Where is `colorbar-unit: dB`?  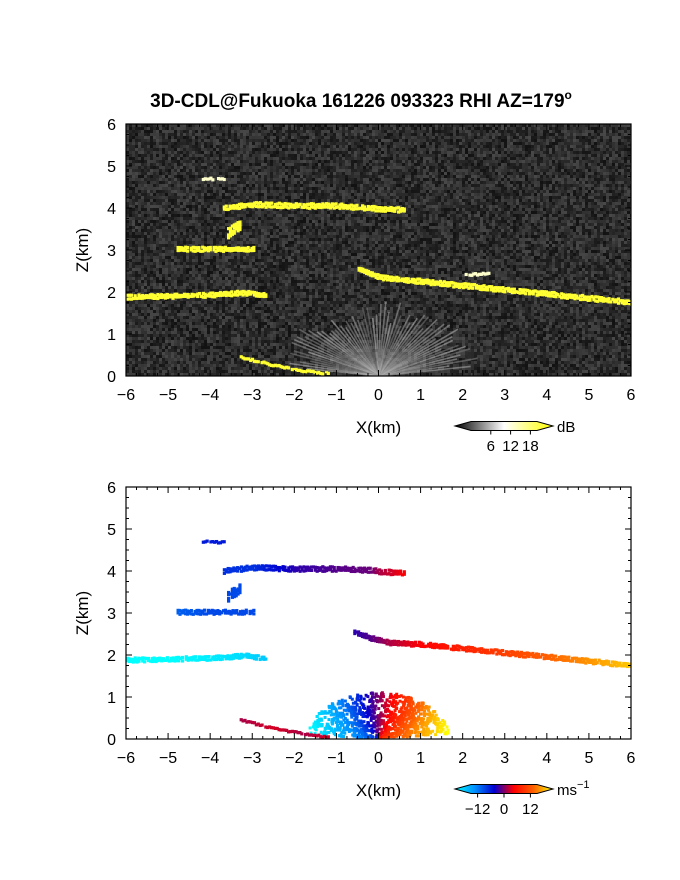 colorbar-unit: dB is located at coordinates (566, 427).